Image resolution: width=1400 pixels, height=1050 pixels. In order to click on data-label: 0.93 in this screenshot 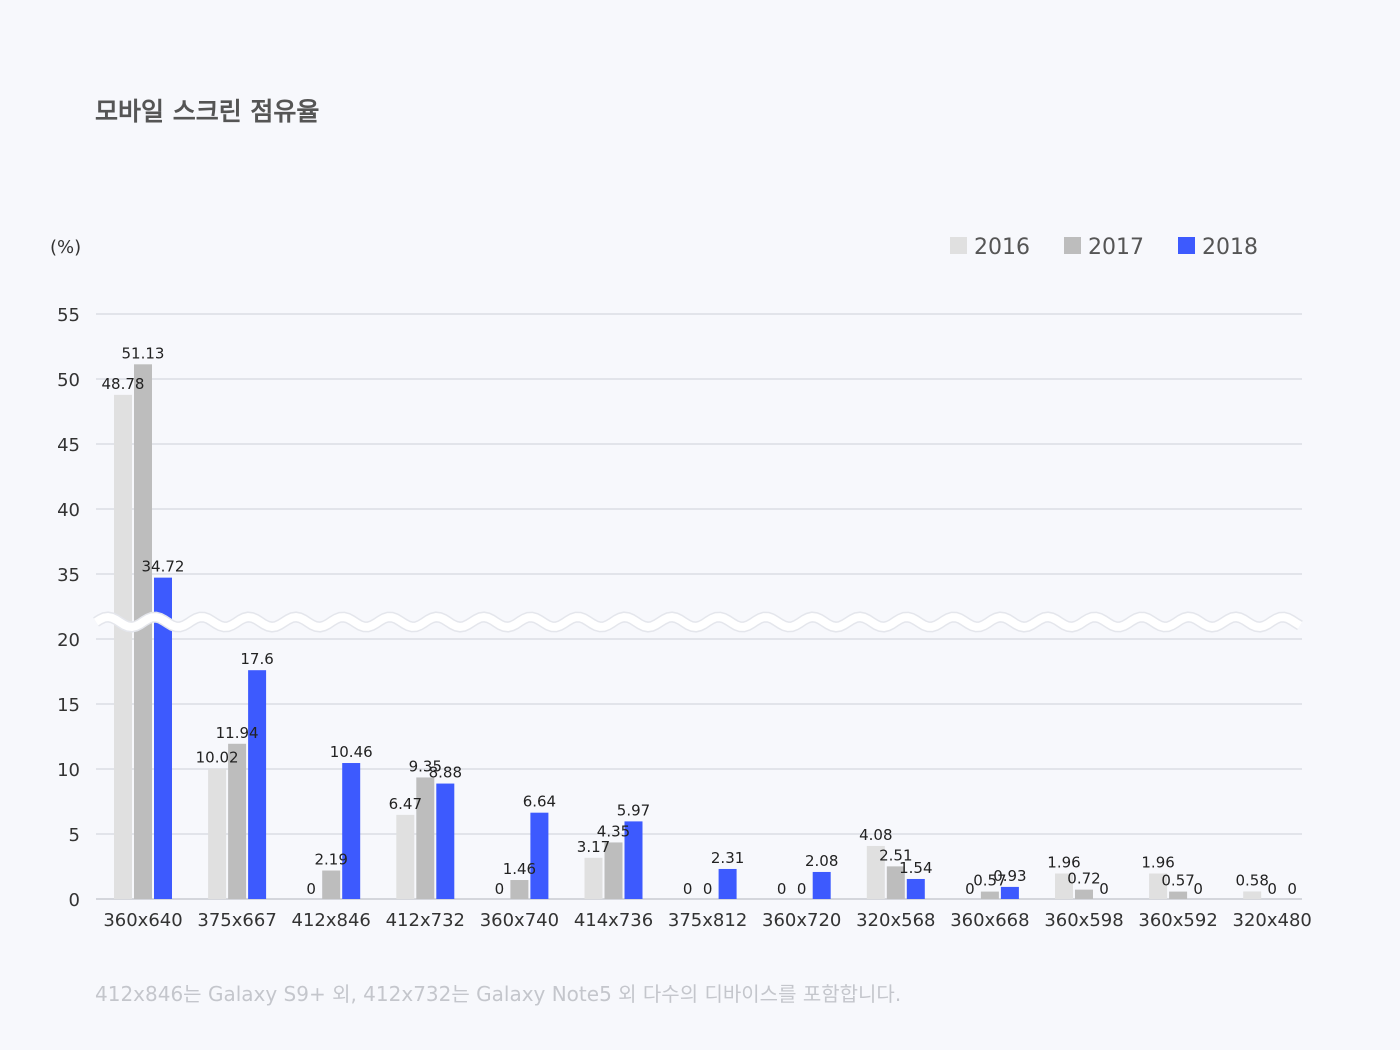, I will do `click(1009, 876)`.